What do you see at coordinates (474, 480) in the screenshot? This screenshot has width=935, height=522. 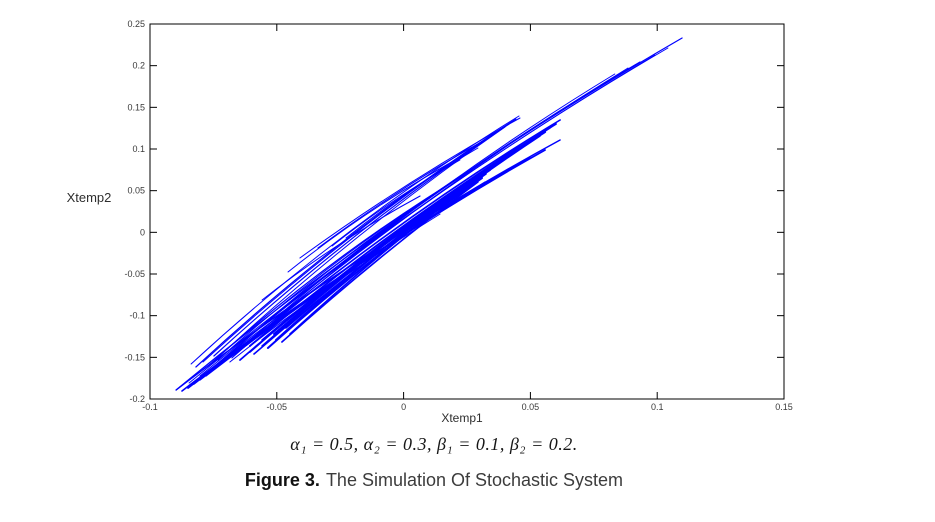 I see `figure-caption-text: The Simulation Of Stochastic System` at bounding box center [474, 480].